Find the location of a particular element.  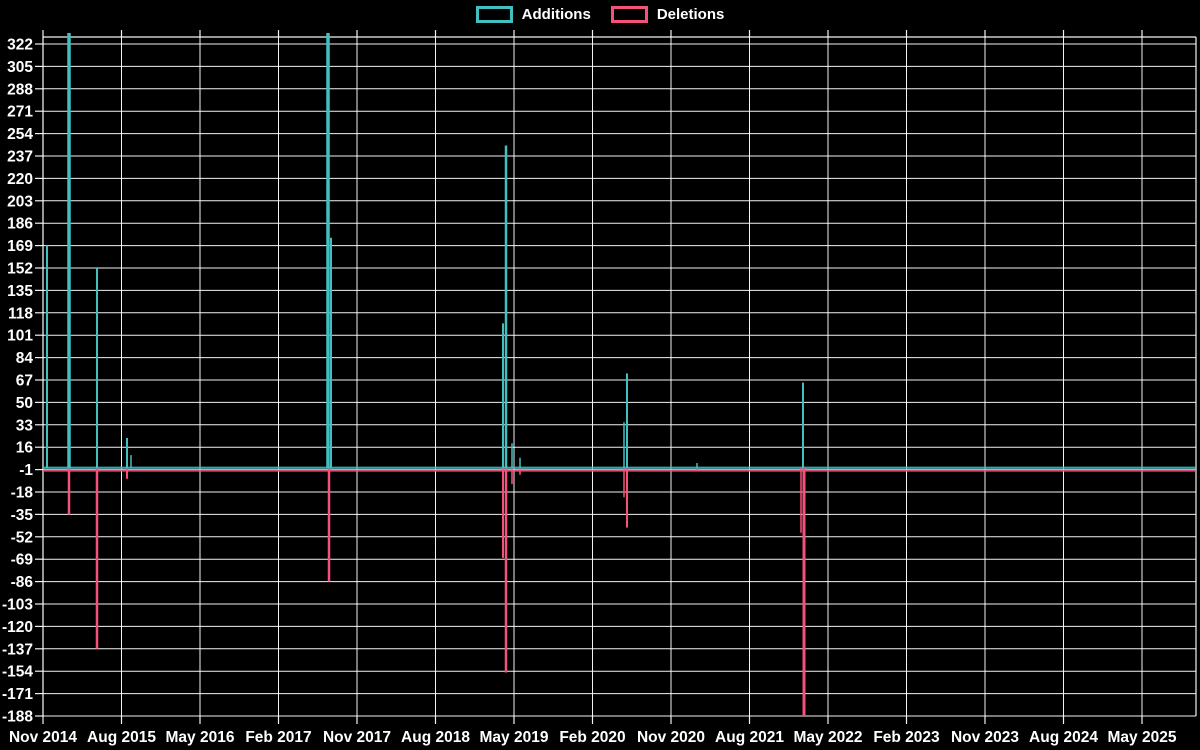

y-axis-tick-label: 84 is located at coordinates (25, 358).